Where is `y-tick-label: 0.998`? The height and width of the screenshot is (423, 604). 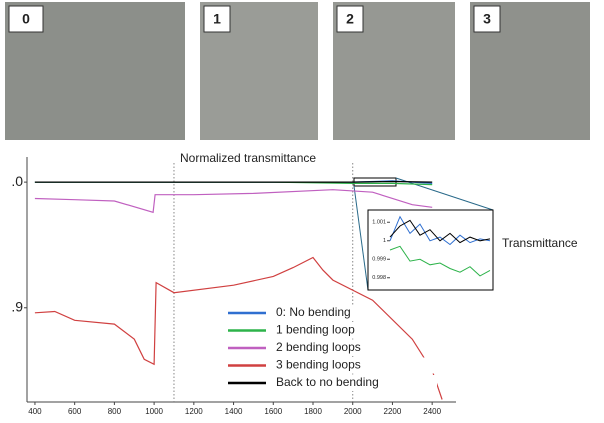 y-tick-label: 0.998 is located at coordinates (379, 278).